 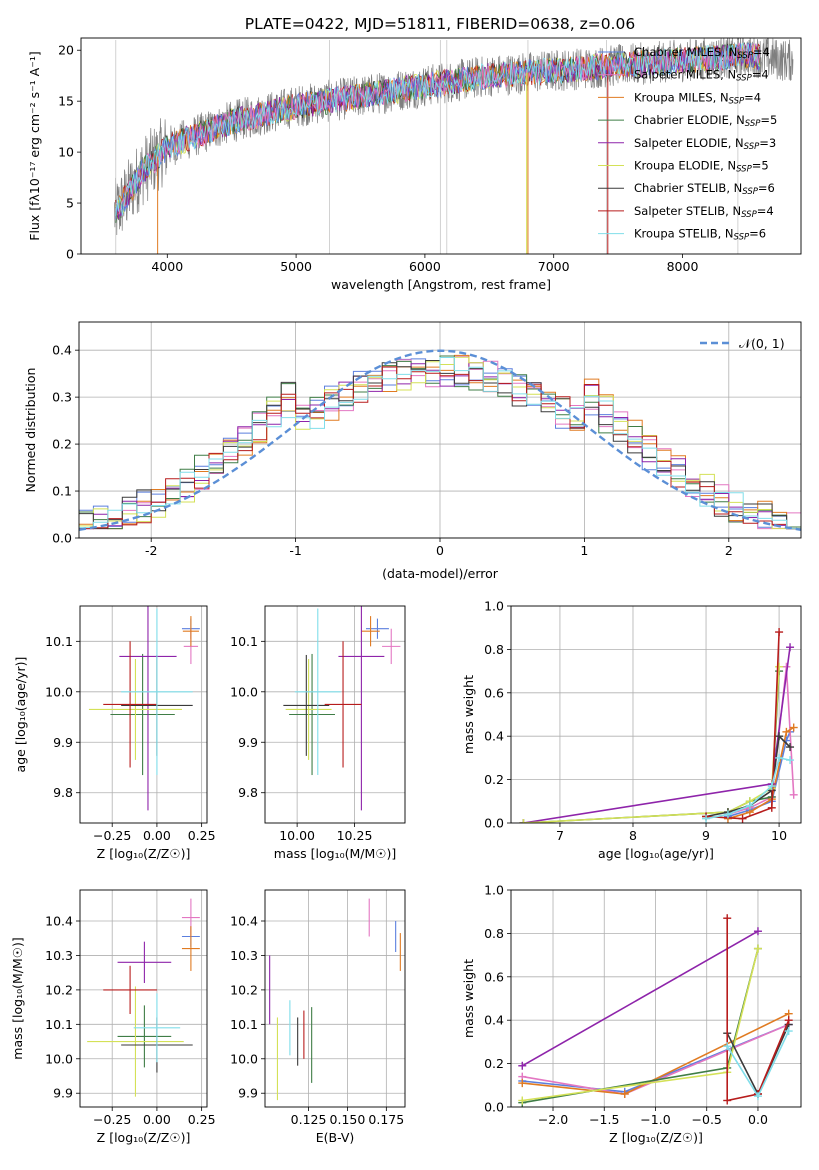 I want to click on model-kroupa-stelib, so click(x=438, y=129).